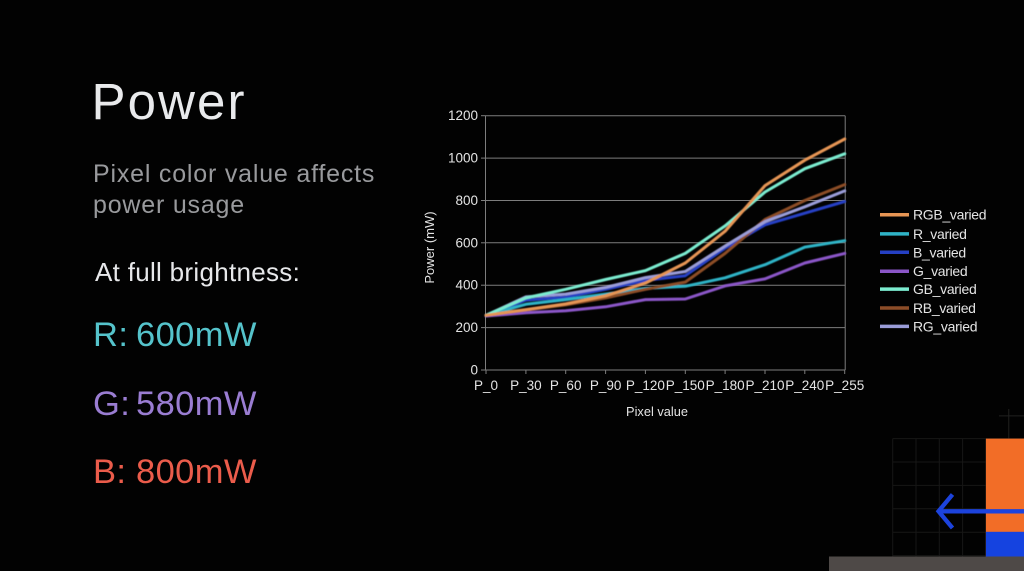  Describe the element at coordinates (606, 385) in the screenshot. I see `svg-text: P_90` at that location.